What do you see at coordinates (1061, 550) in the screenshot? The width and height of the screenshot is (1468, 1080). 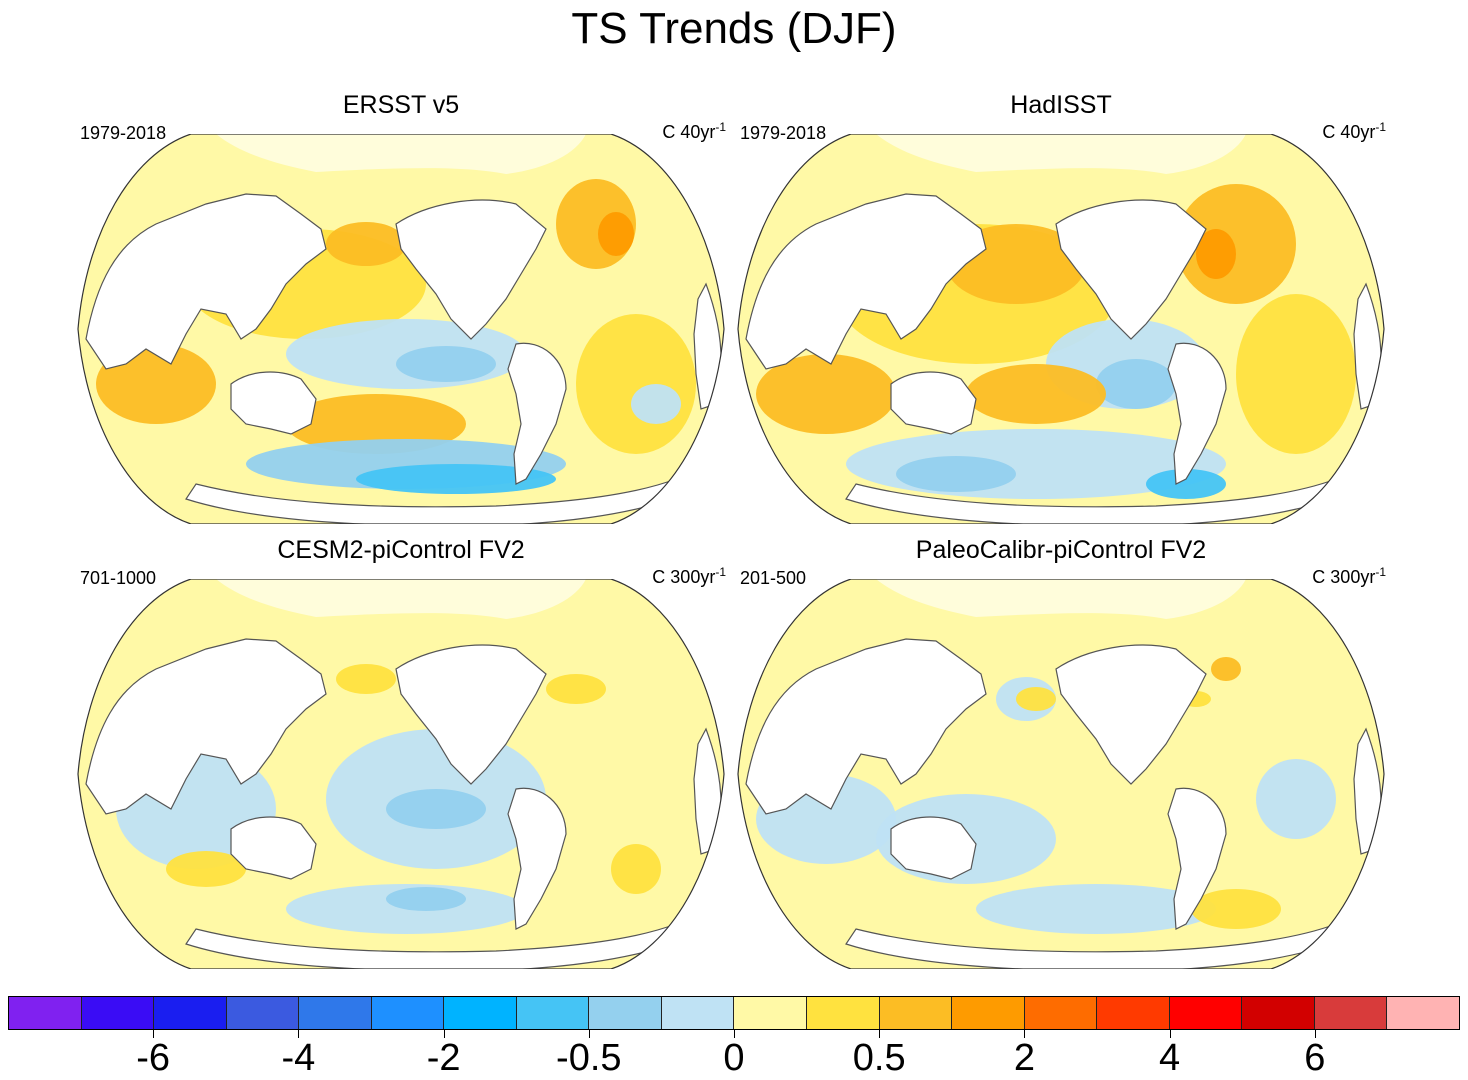 I see `panel-title: PaleoCalibr-piControl FV2` at bounding box center [1061, 550].